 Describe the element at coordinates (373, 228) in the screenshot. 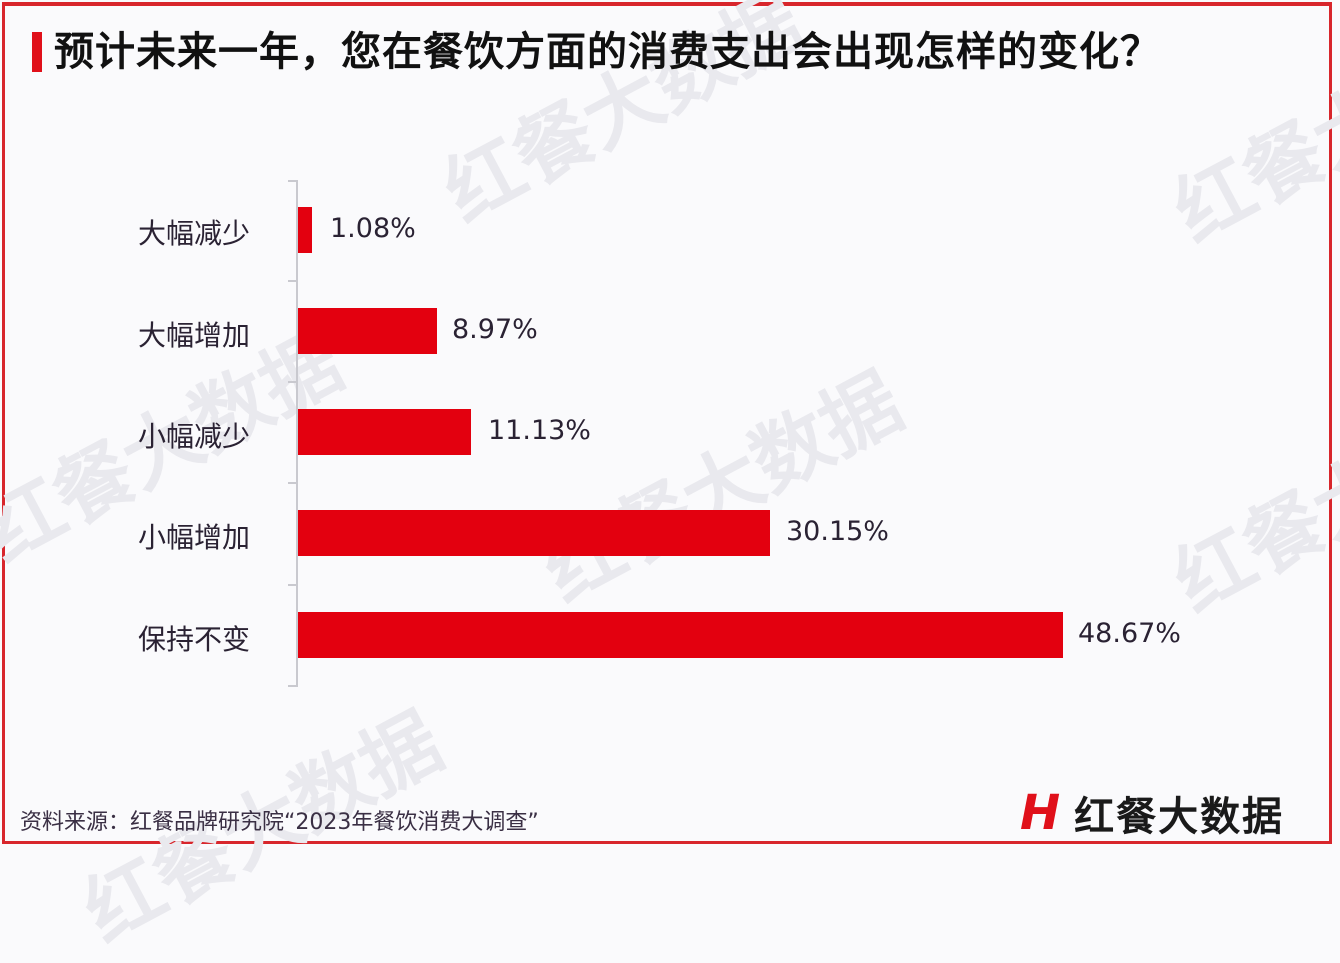

I see `value-label: 1.08%` at that location.